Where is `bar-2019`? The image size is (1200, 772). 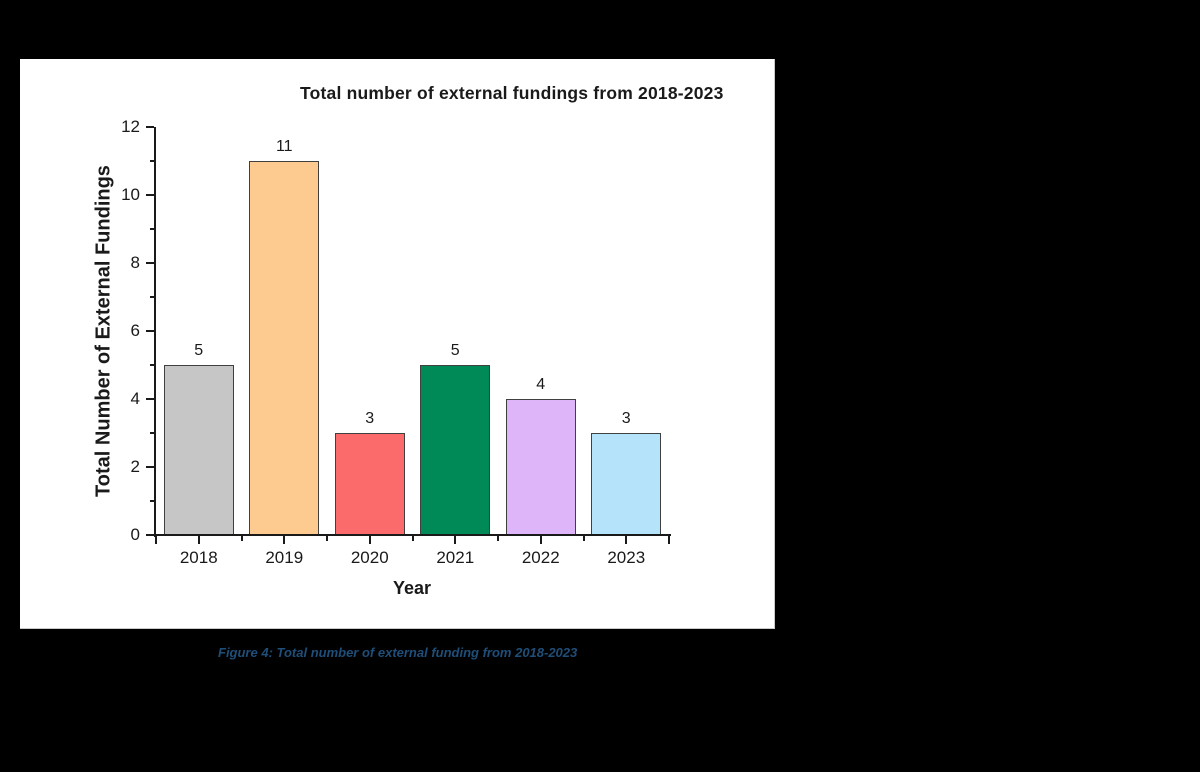 bar-2019 is located at coordinates (284, 348).